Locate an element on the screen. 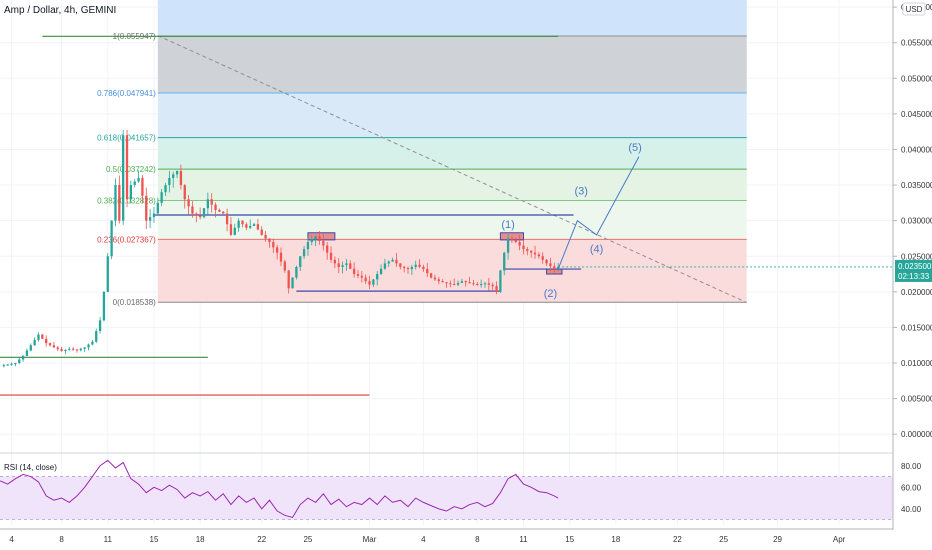 The image size is (932, 550). x-tick-label: Apr is located at coordinates (839, 539).